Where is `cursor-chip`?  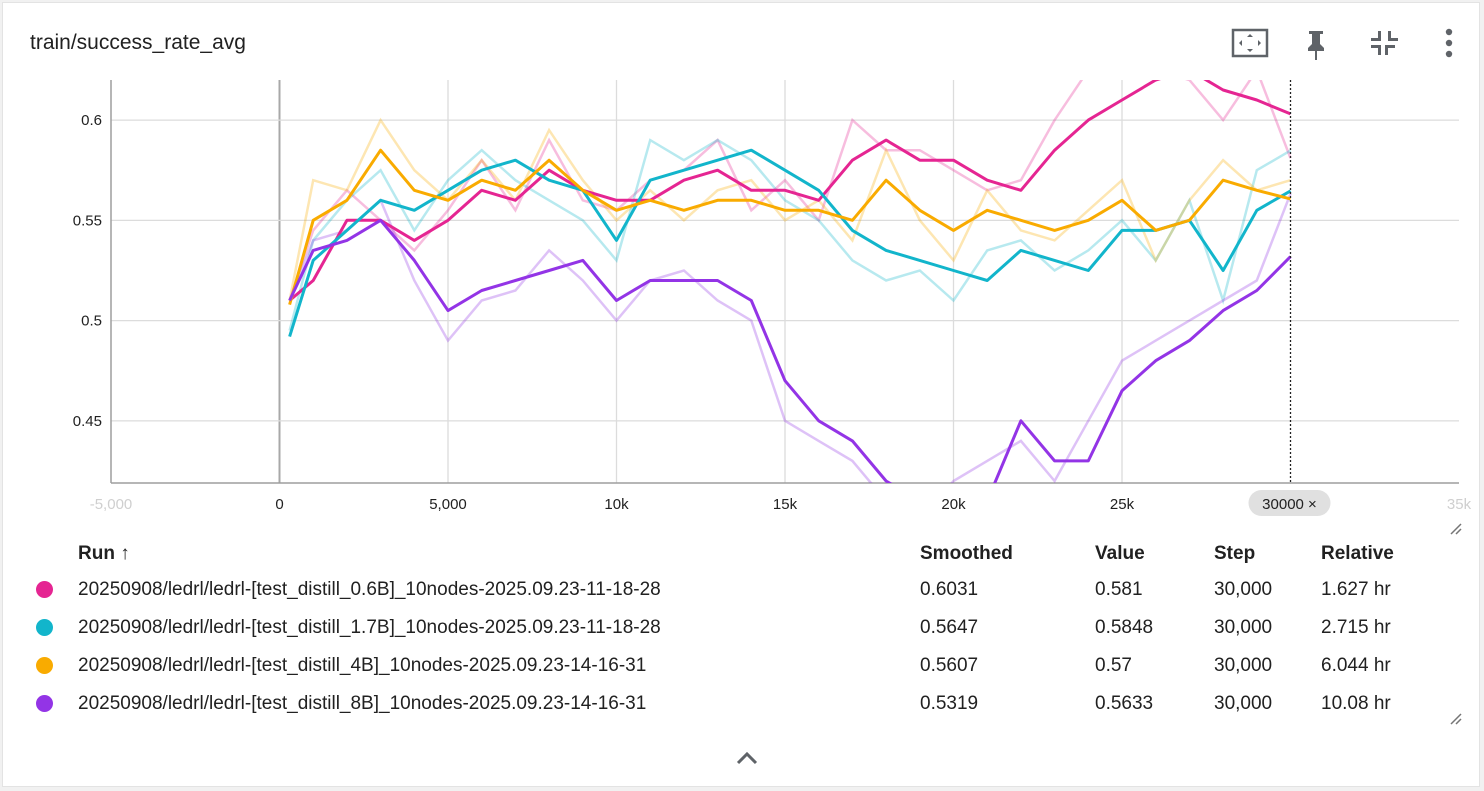 cursor-chip is located at coordinates (1289, 503).